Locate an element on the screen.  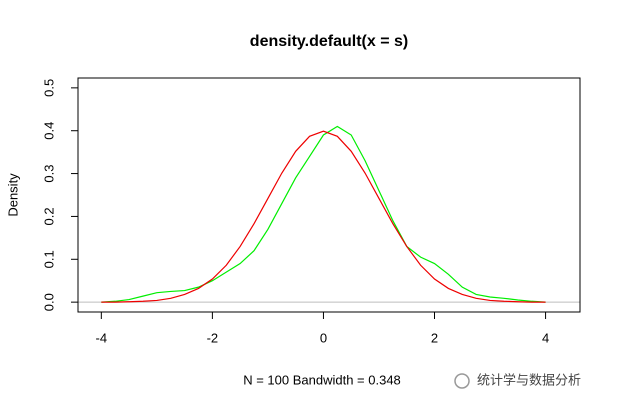
y-tick-label: 0.2 is located at coordinates (48, 216).